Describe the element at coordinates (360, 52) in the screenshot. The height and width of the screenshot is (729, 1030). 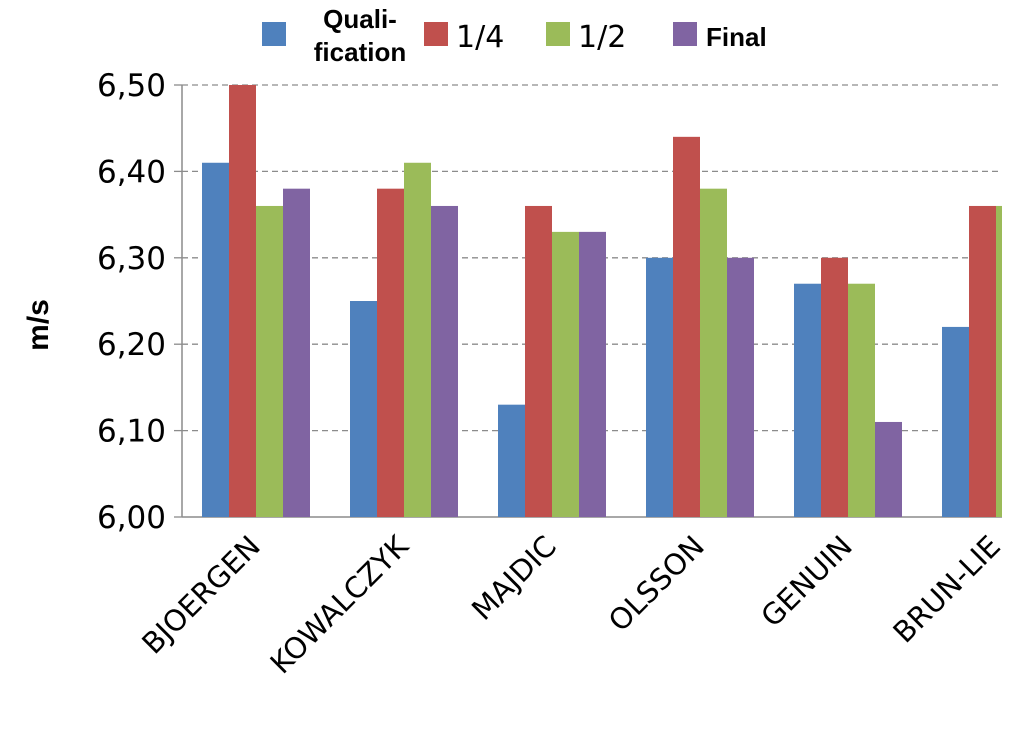
I see `legend-label: fication` at that location.